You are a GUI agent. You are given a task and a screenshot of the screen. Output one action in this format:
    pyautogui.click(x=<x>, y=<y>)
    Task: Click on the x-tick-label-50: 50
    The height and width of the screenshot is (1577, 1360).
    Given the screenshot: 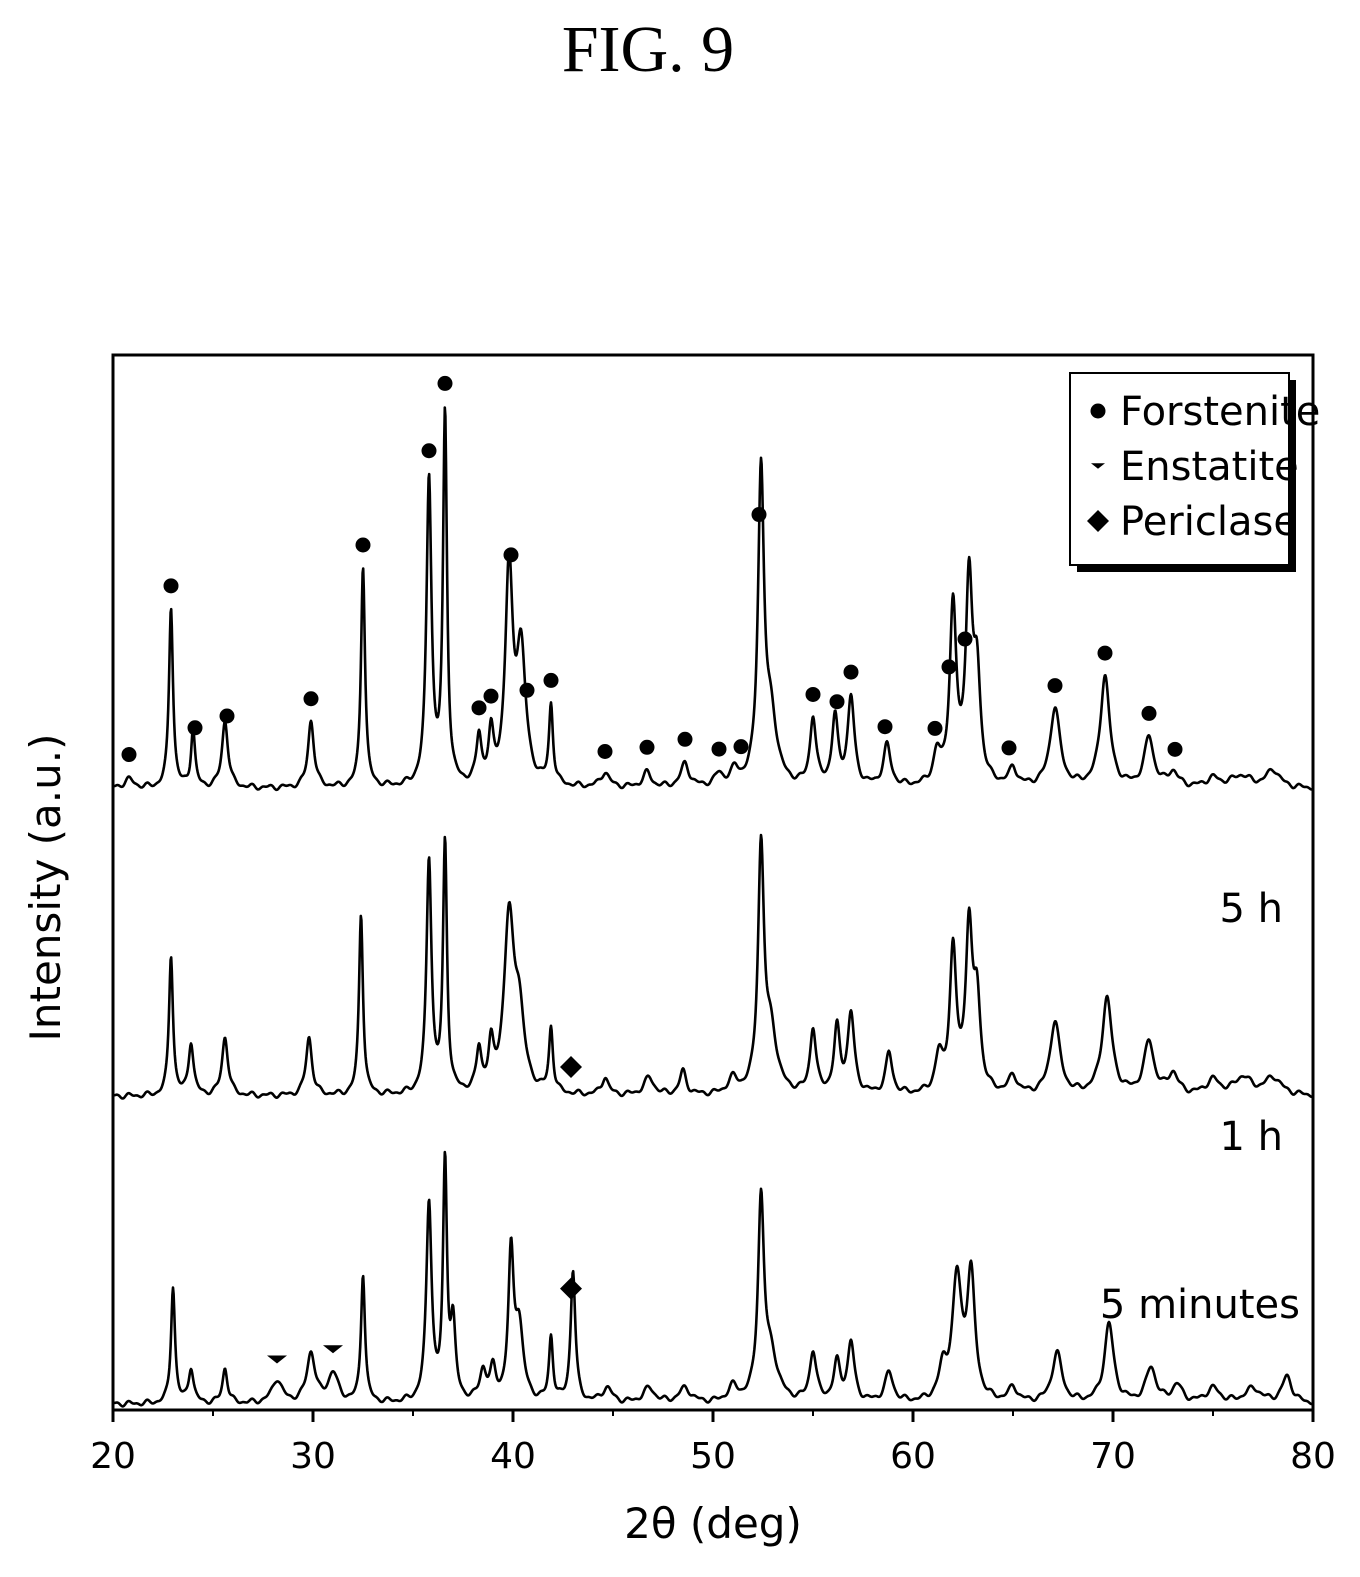 What is the action you would take?
    pyautogui.click(x=713, y=1456)
    